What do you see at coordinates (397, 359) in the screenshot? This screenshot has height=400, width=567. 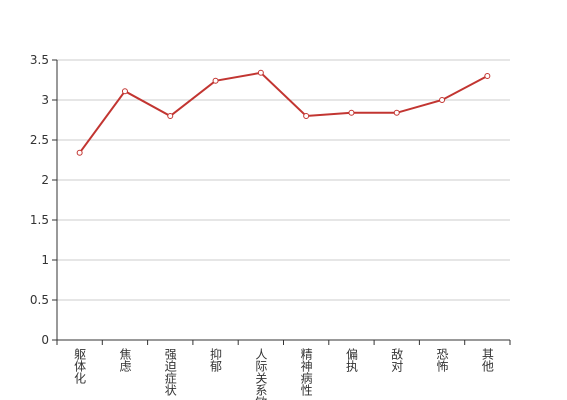 I see `x-tick-label: 敌对` at bounding box center [397, 359].